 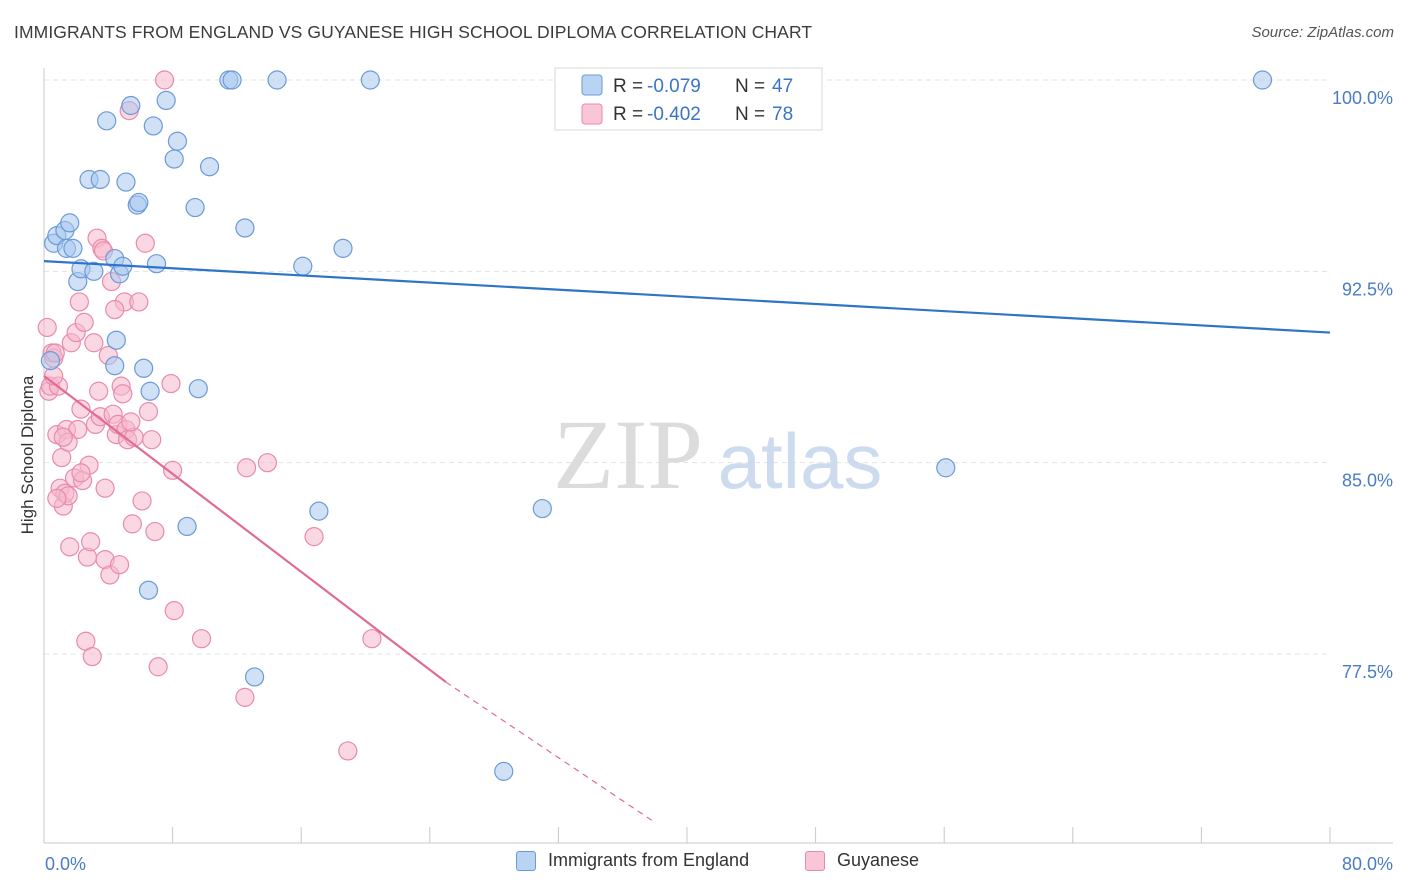 What do you see at coordinates (688, 99) in the screenshot?
I see `legend-top: R = -0.079 N = 47 R = -0.402 N = 78` at bounding box center [688, 99].